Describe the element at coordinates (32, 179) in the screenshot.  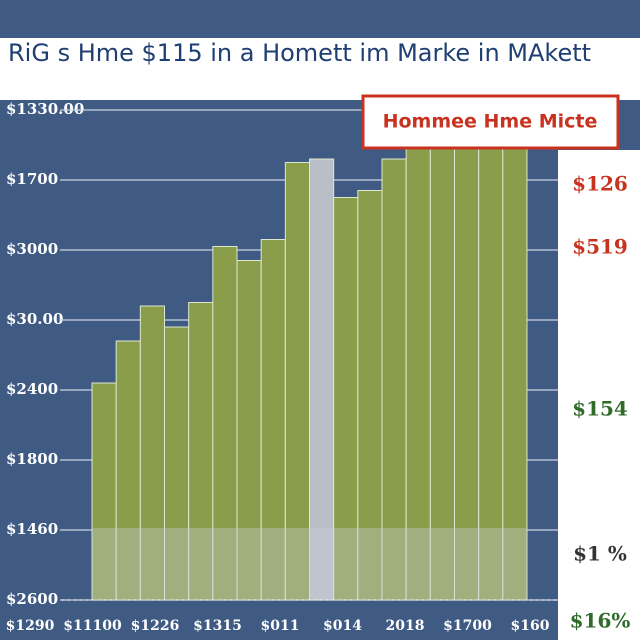
I see `y-tick-label: $1700` at that location.